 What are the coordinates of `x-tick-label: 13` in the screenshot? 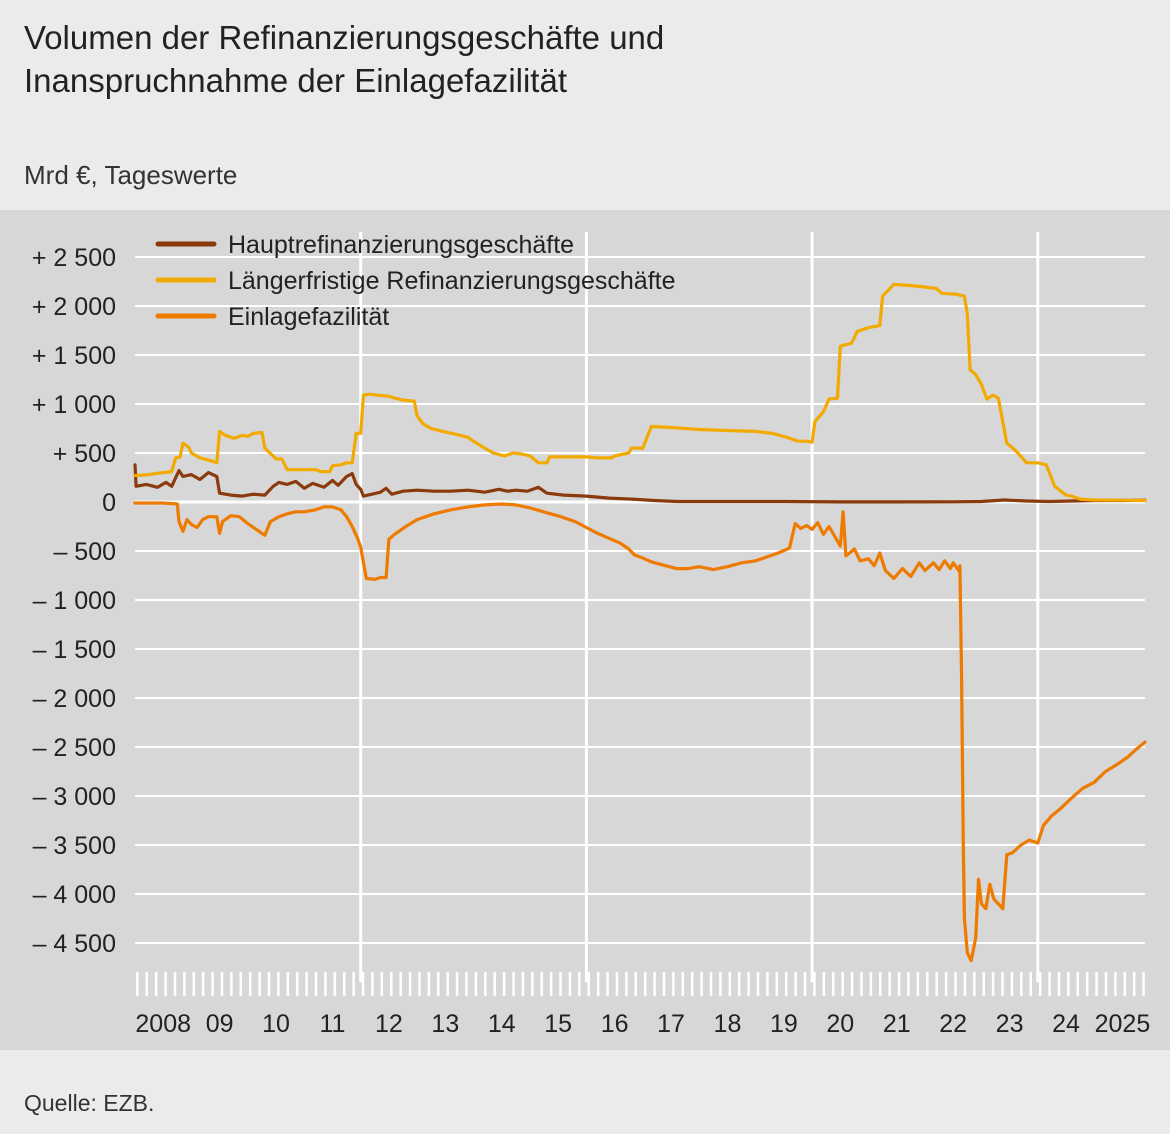 It's located at (445, 1024).